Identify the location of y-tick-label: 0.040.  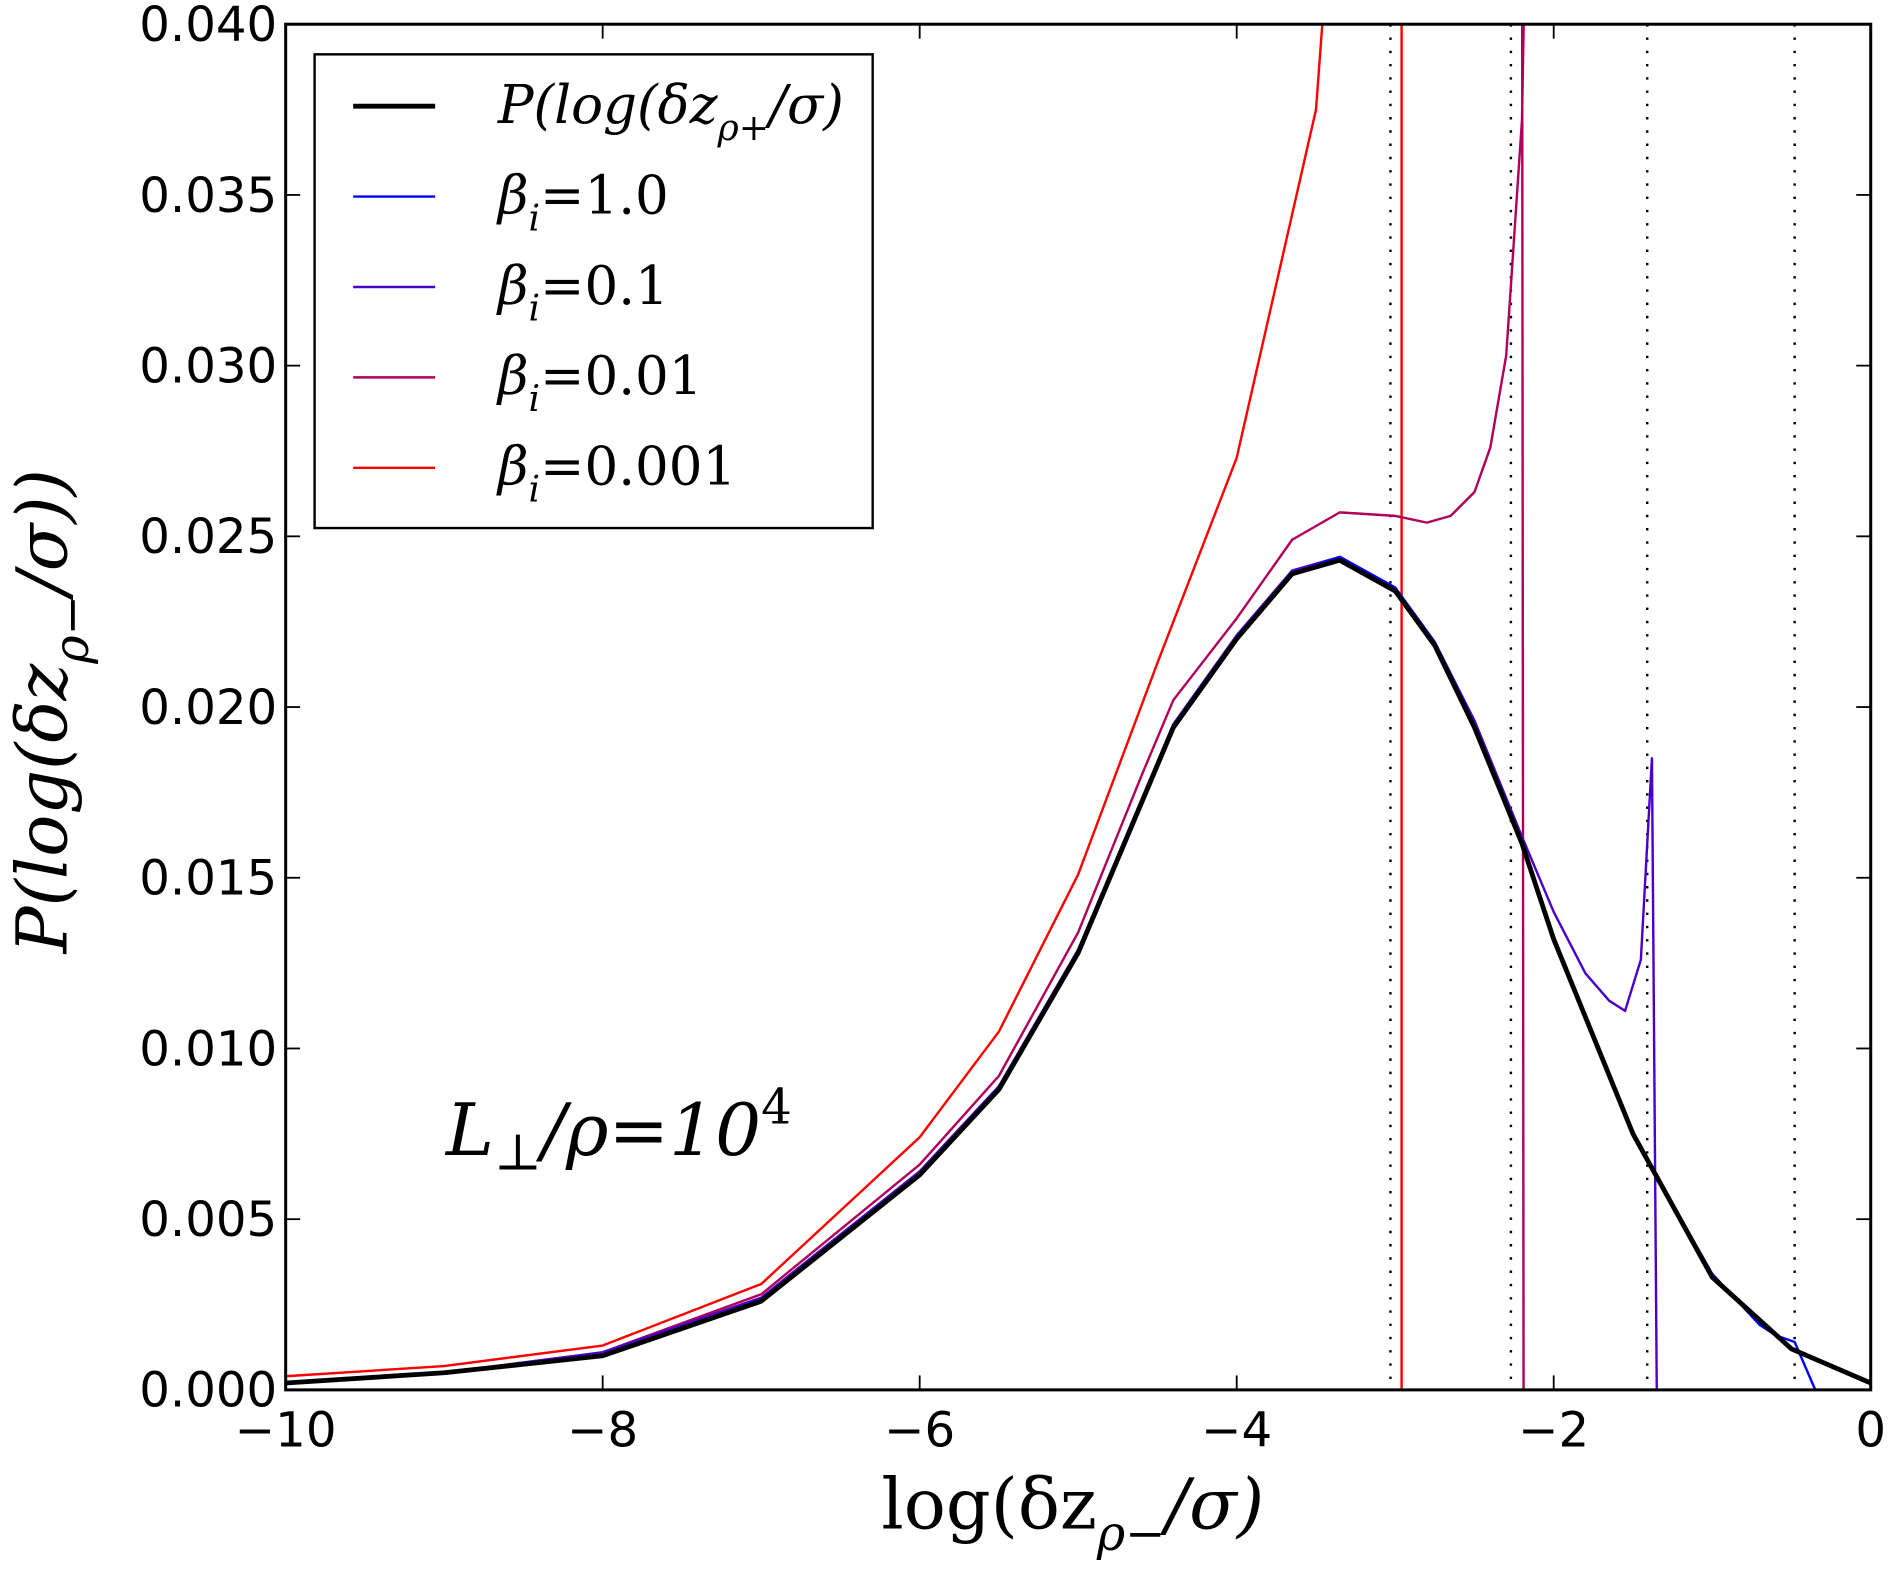
(208, 26).